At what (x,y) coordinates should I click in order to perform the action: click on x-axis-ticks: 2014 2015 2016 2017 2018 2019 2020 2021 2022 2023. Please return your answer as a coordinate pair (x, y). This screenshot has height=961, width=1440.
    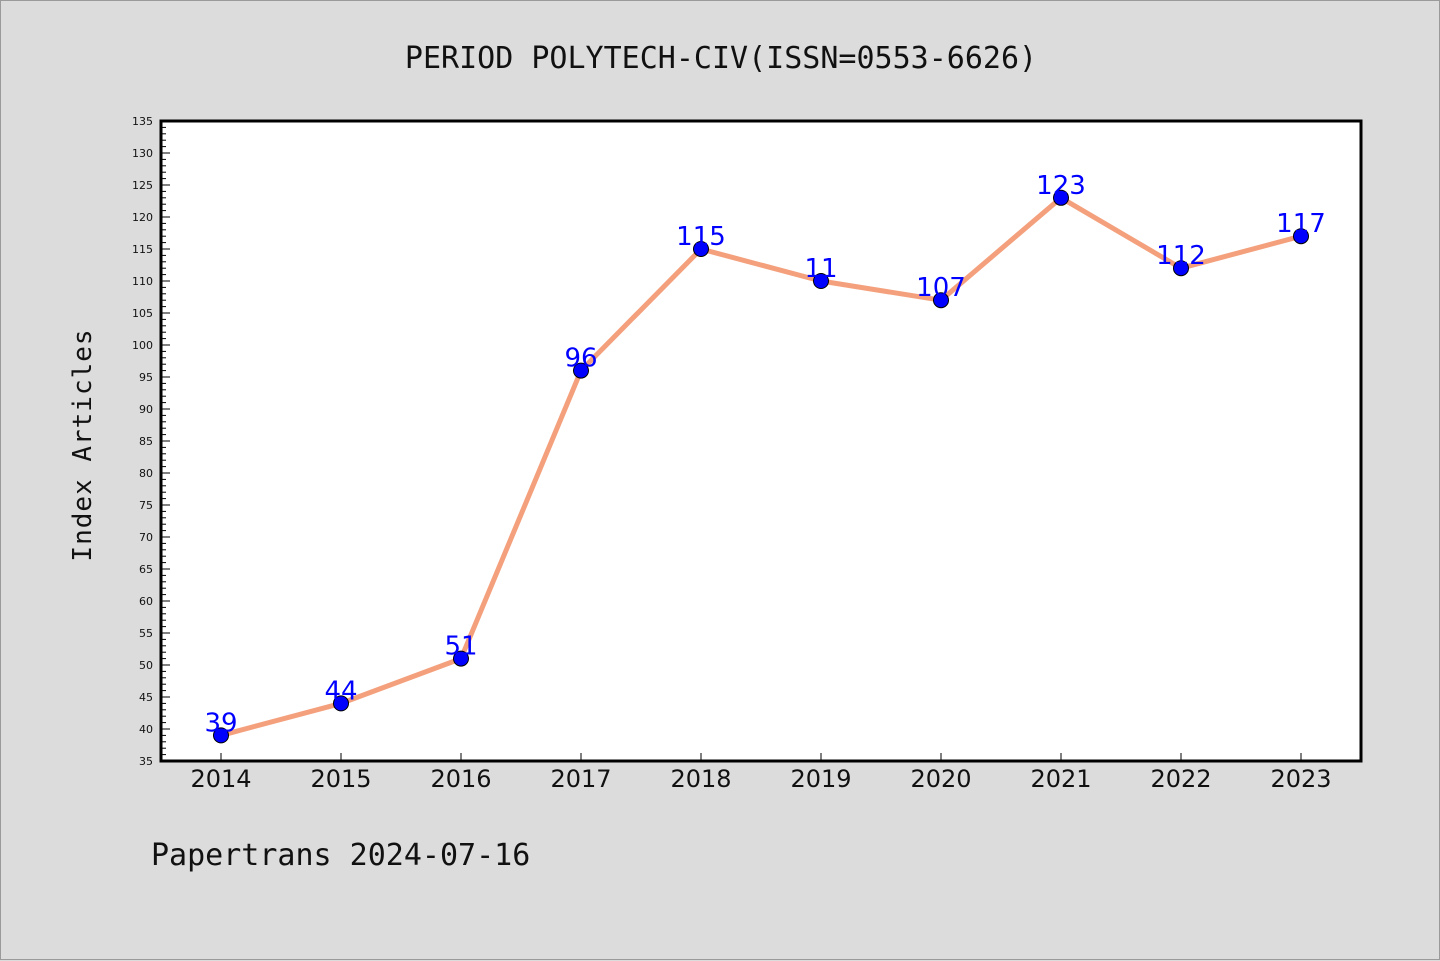
    Looking at the image, I should click on (761, 773).